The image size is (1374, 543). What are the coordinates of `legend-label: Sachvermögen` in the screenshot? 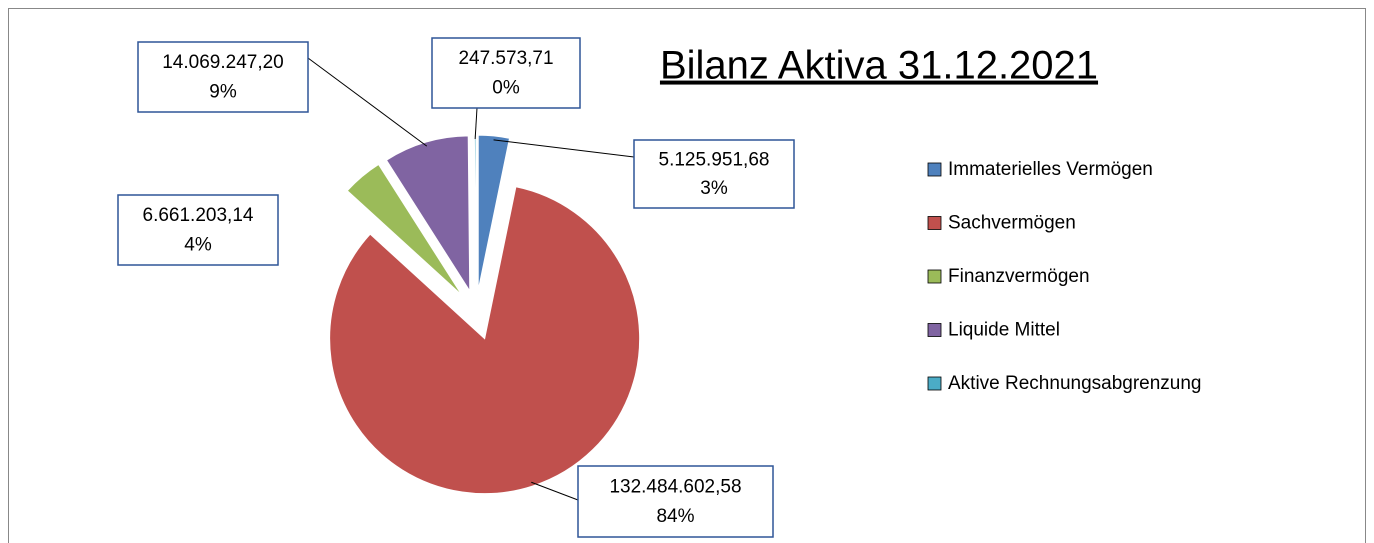 It's located at (1012, 223).